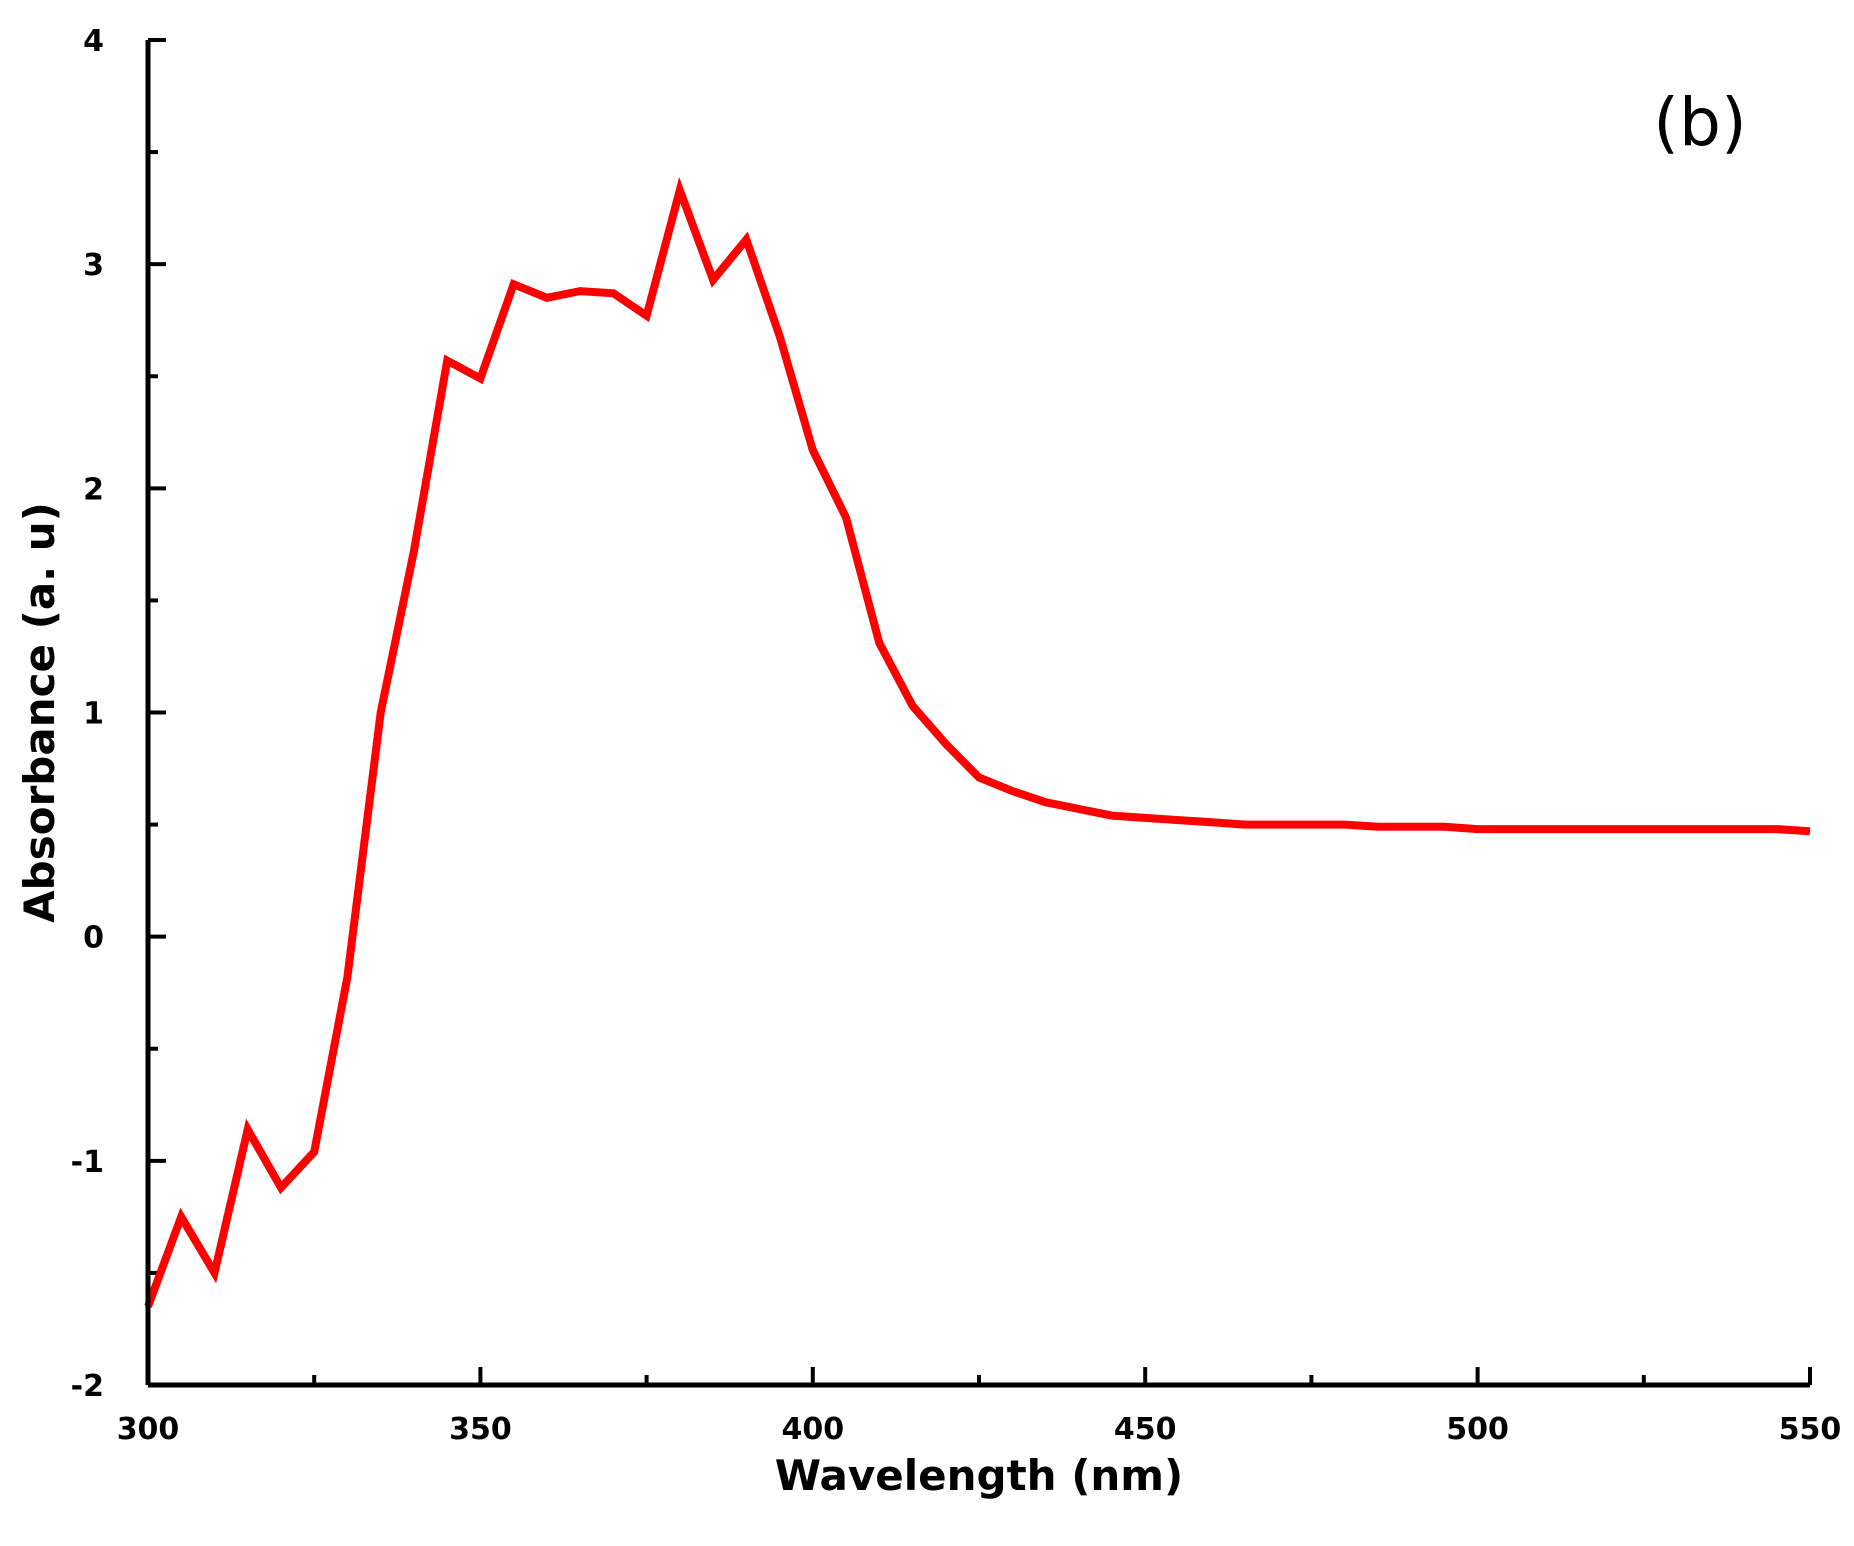 This screenshot has height=1546, width=1854. I want to click on x-tick-label: 400, so click(812, 1429).